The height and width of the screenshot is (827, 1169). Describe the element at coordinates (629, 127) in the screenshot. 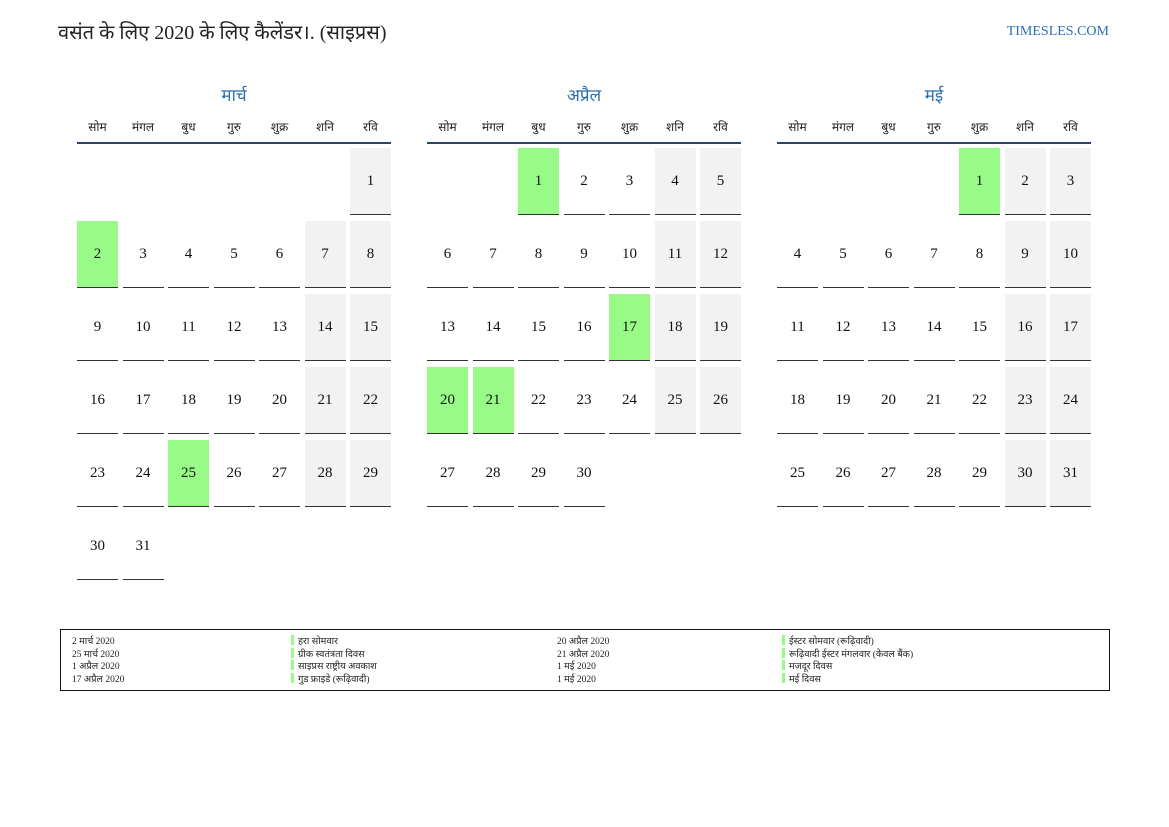

I see `weekday: शुक्र` at that location.